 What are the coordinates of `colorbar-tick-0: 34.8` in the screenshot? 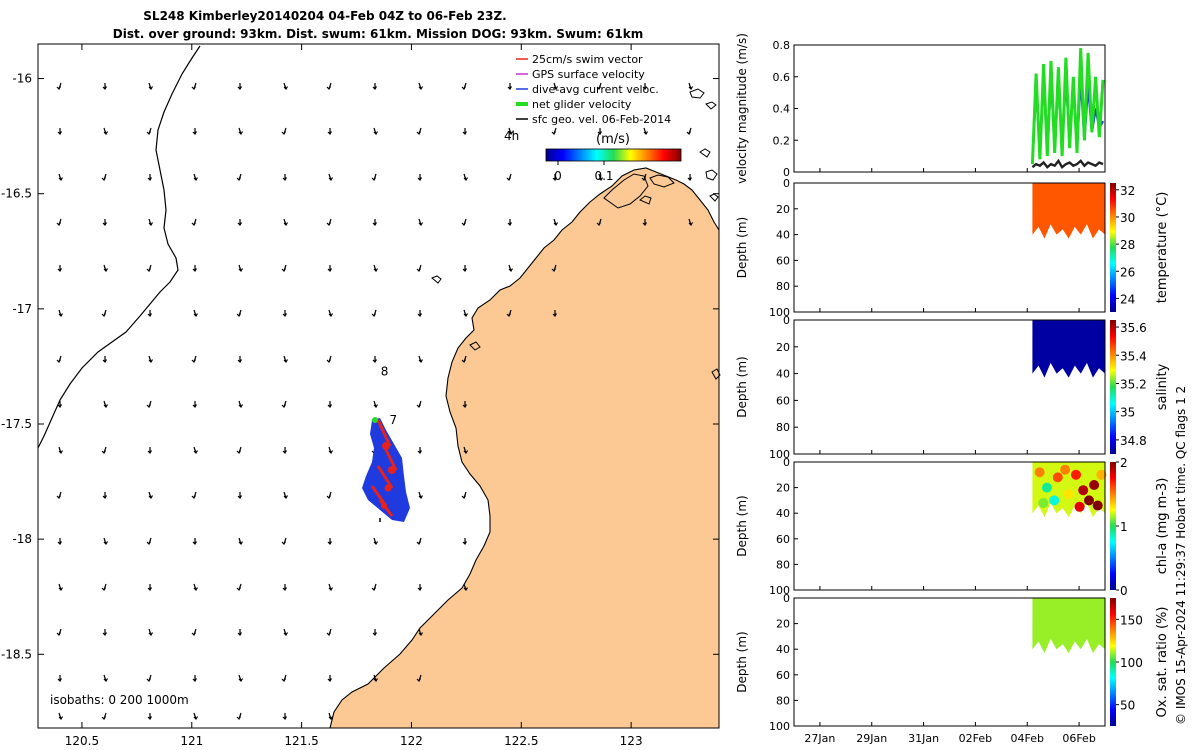 It's located at (1133, 441).